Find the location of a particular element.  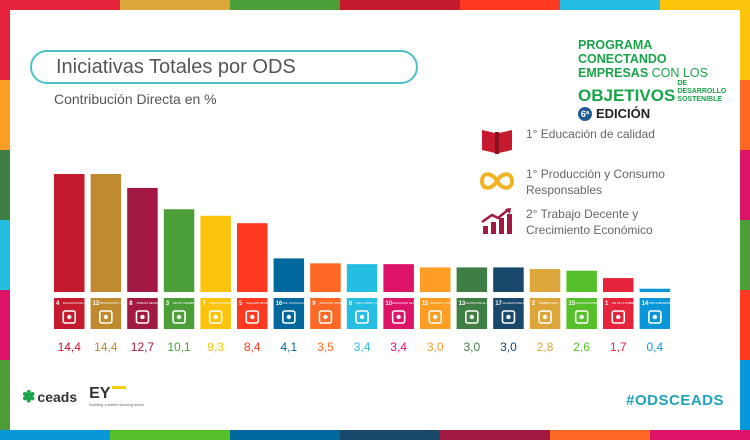

ods-tile-number: 8 is located at coordinates (131, 304).